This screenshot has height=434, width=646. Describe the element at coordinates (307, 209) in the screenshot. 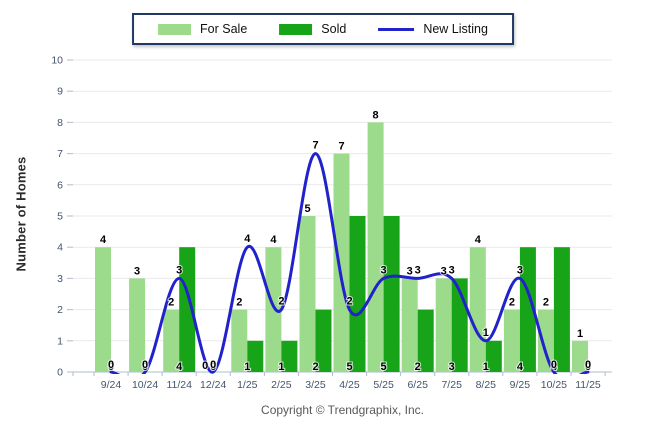

I see `for-sale-value-label: 5` at that location.